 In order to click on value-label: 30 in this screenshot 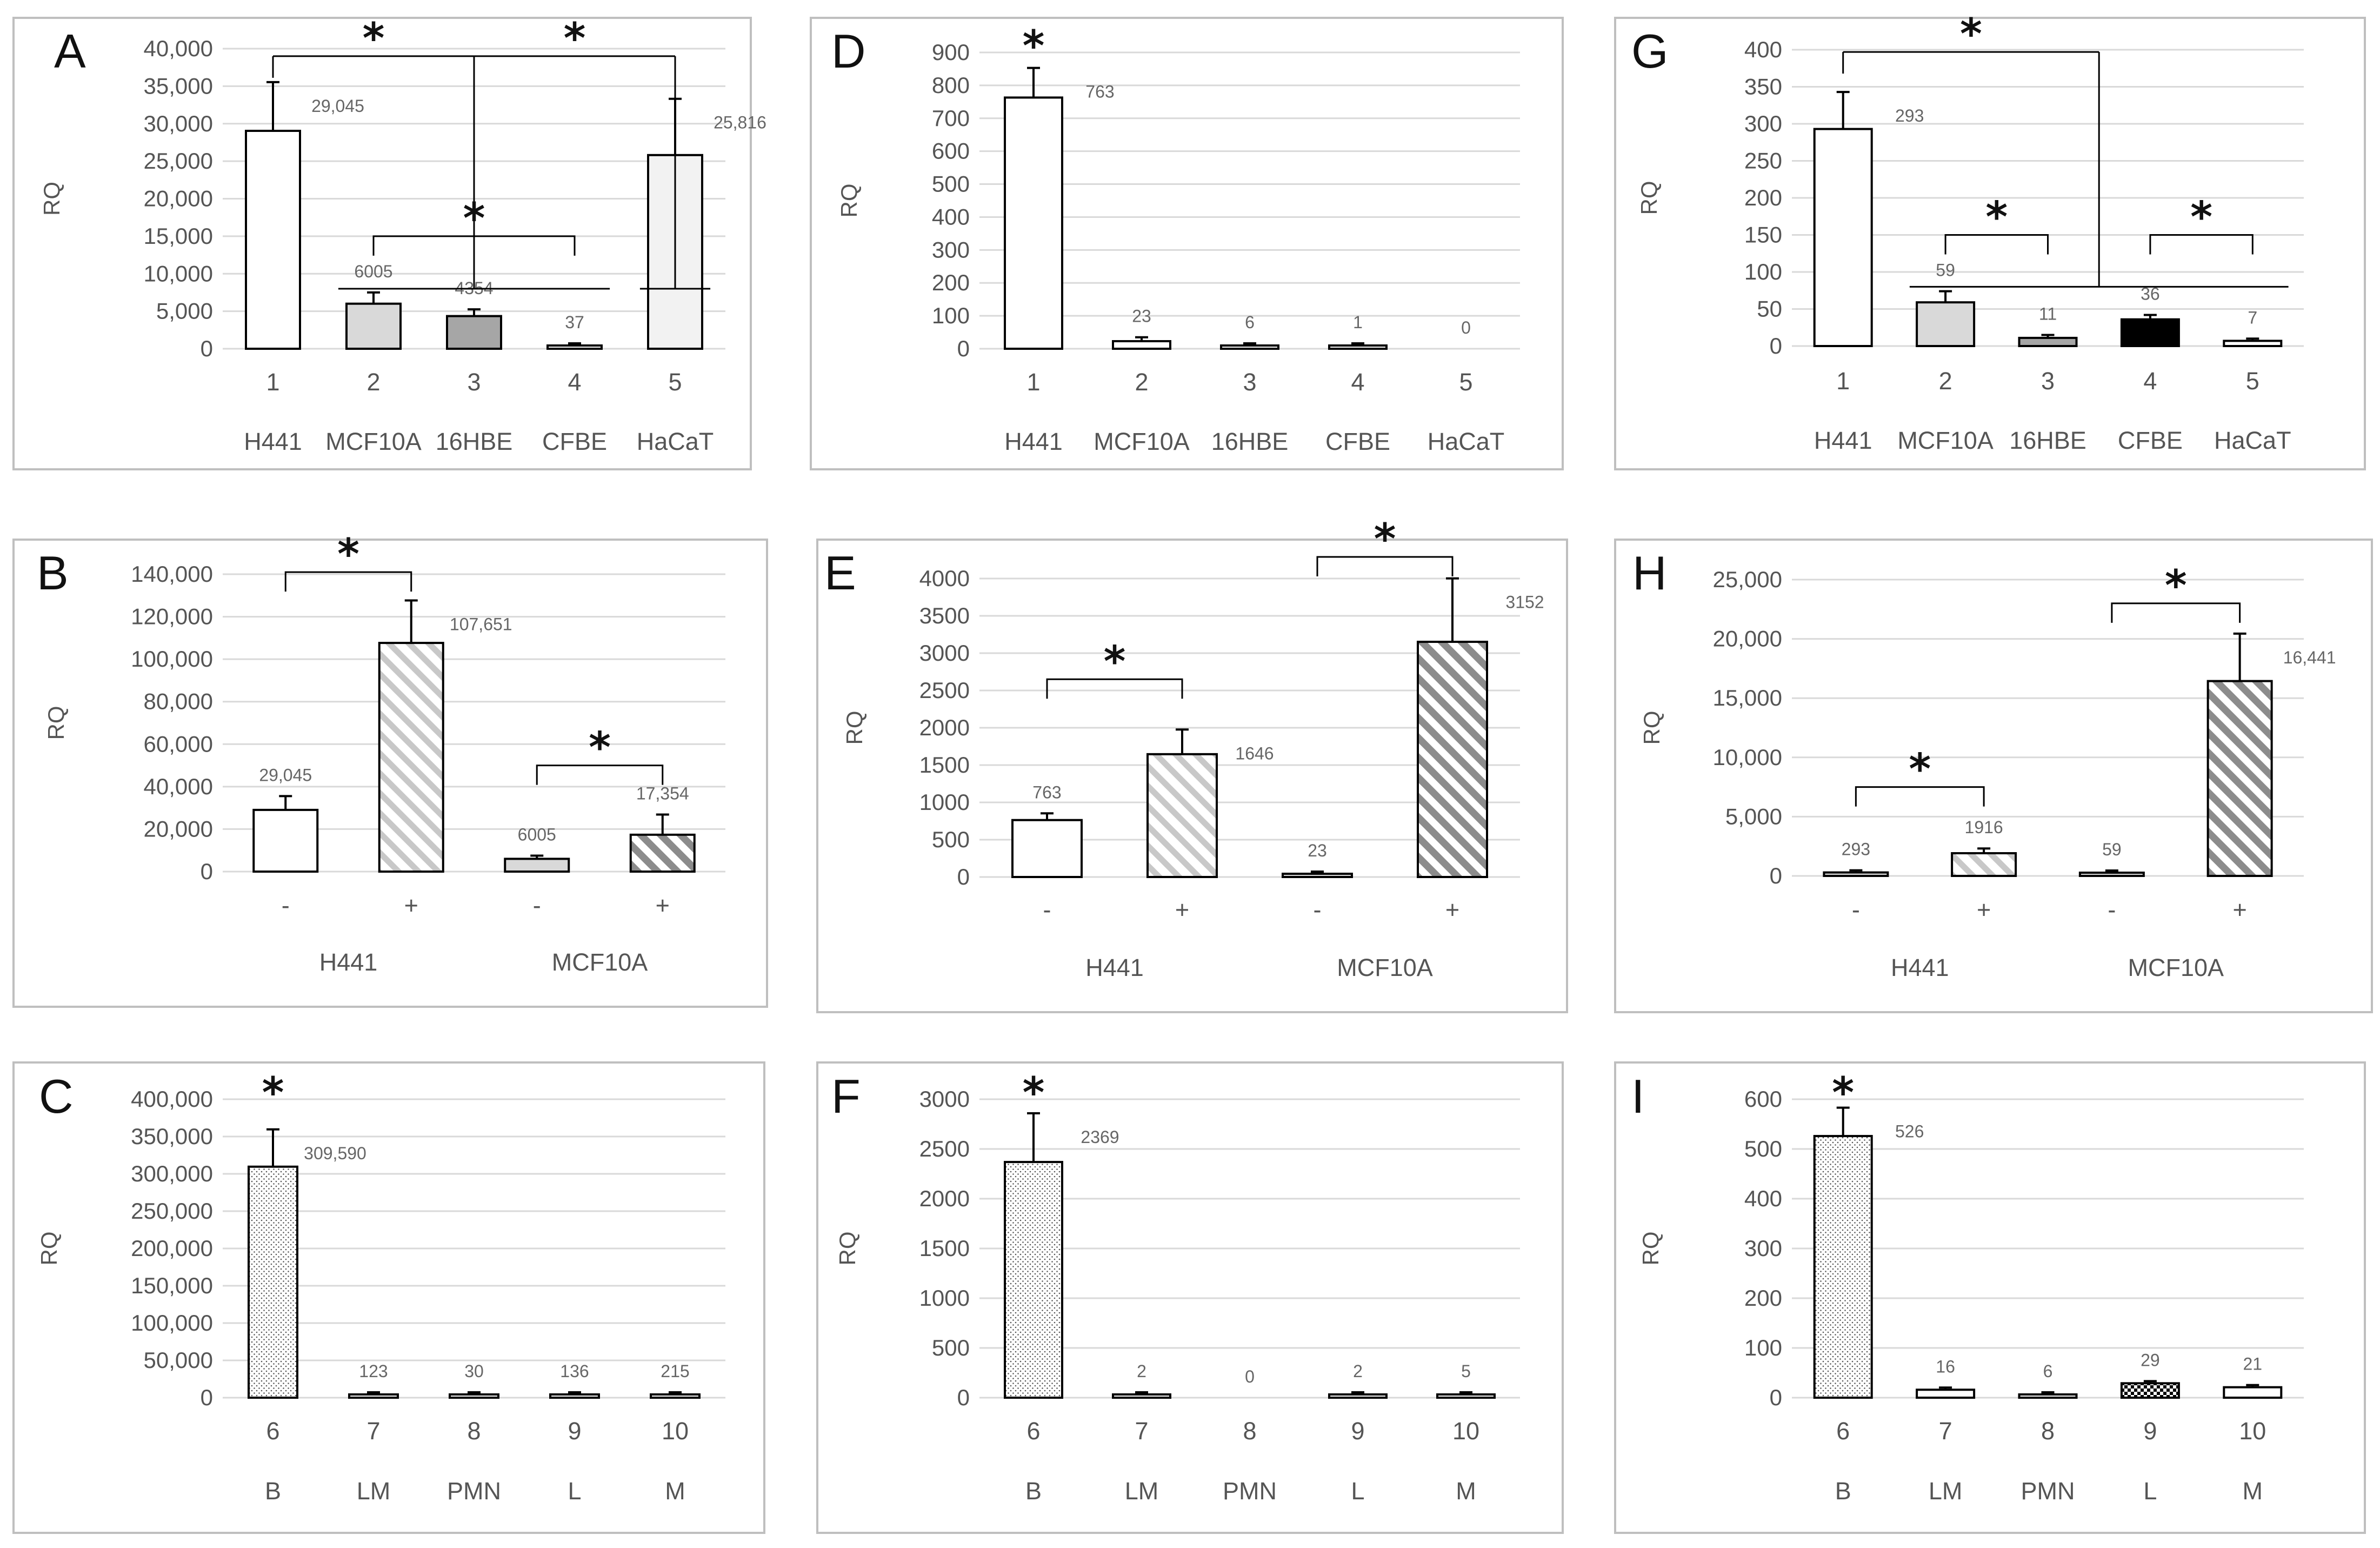, I will do `click(474, 1371)`.